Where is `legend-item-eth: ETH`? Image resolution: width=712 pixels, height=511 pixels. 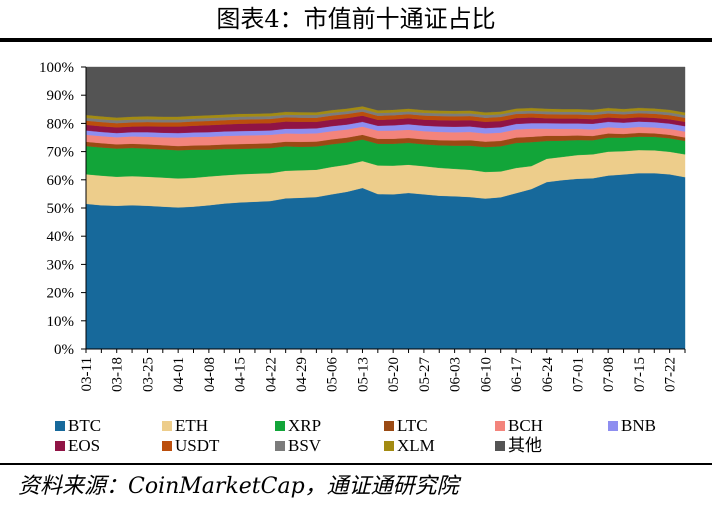 legend-item-eth: ETH is located at coordinates (185, 426).